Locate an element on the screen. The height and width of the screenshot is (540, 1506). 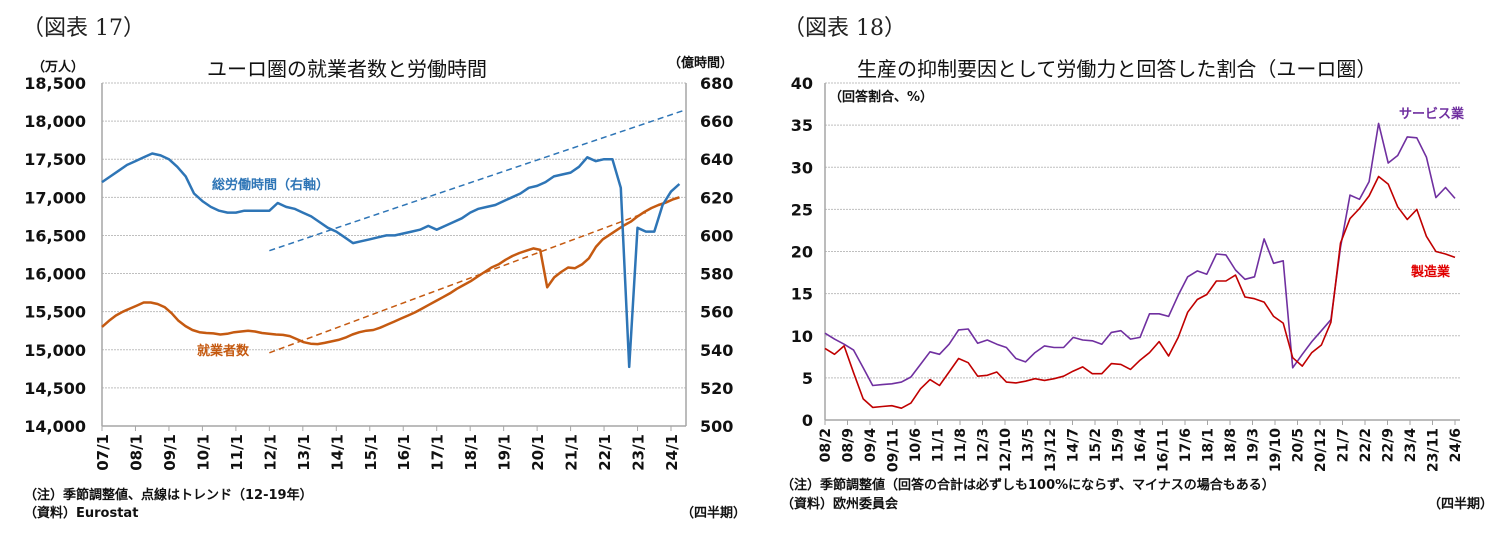
right-note: （注）季節調整値（回答の合計は必ずしも100%にならず、マイナスの場合もある） is located at coordinates (1028, 485).